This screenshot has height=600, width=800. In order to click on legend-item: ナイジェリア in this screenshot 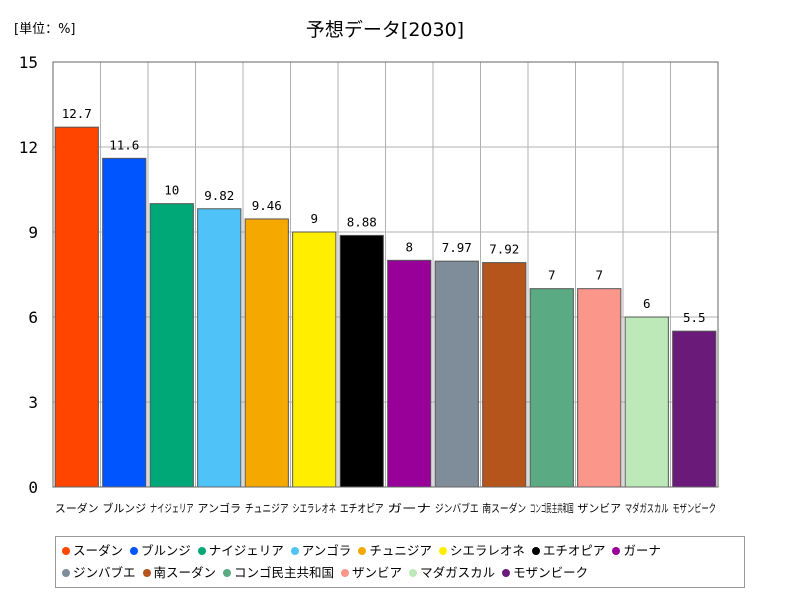, I will do `click(240, 551)`.